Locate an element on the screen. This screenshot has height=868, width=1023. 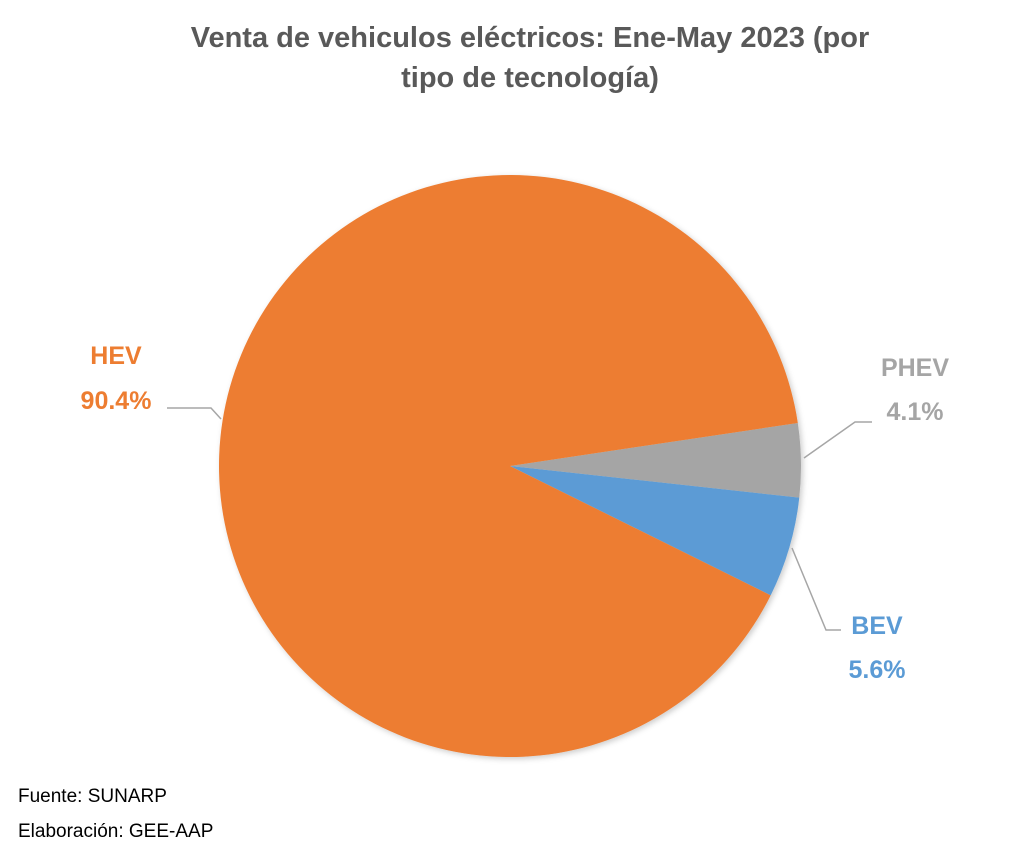
data-label-hev-value: 90.4% is located at coordinates (116, 401).